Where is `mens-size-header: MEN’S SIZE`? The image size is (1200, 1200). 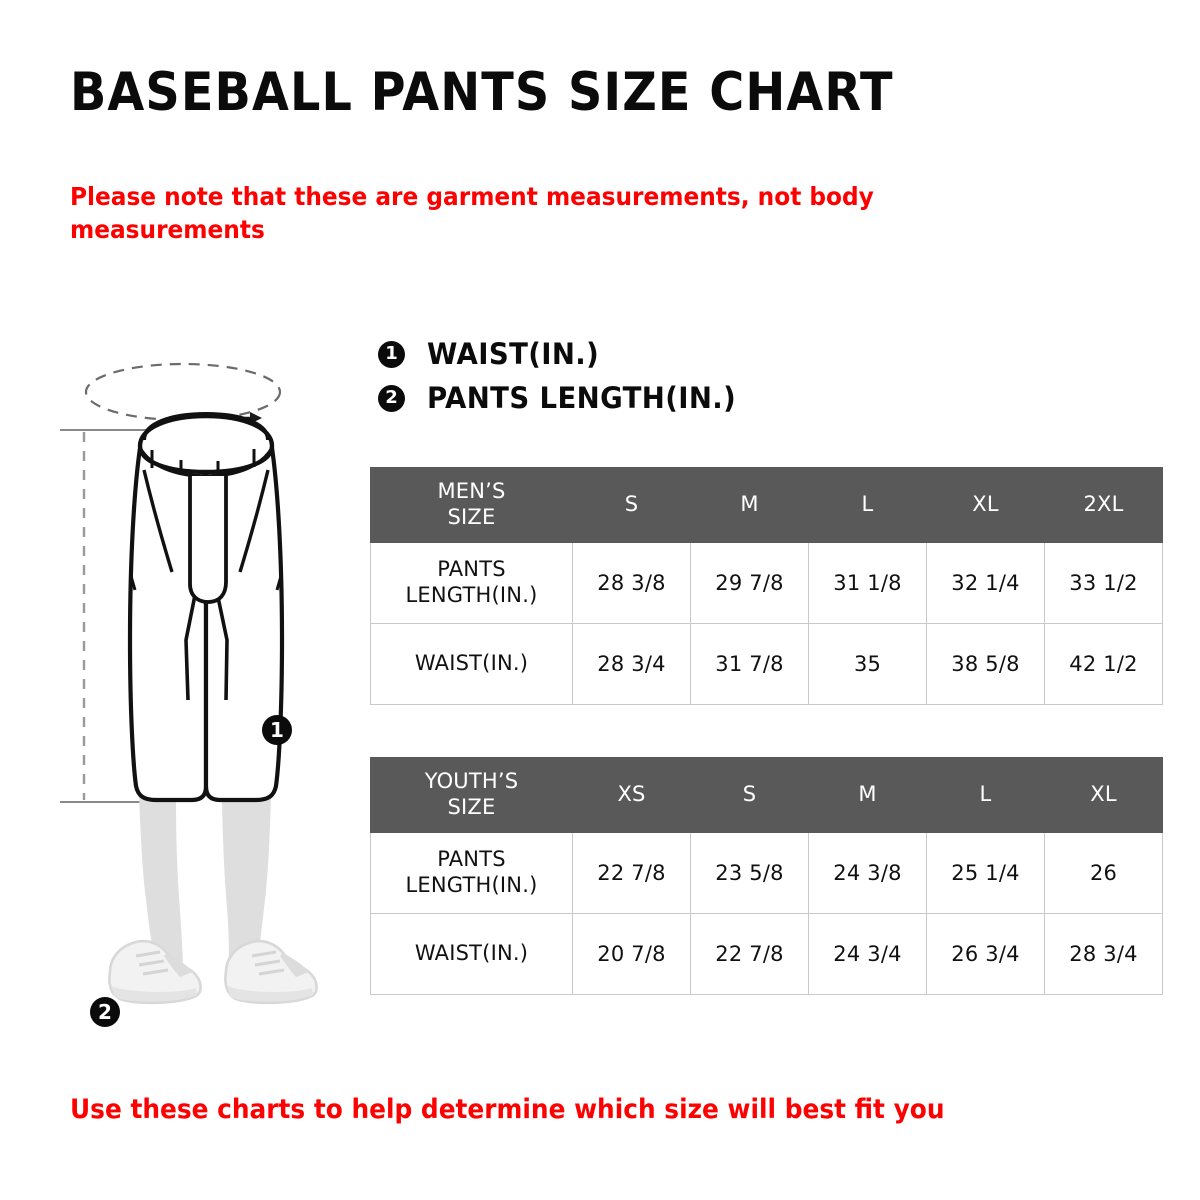
mens-size-header: MEN’S SIZE is located at coordinates (471, 505).